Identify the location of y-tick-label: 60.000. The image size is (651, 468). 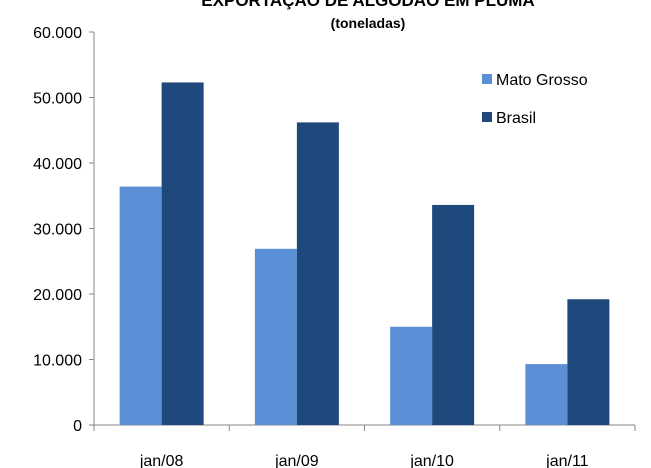
(57, 33).